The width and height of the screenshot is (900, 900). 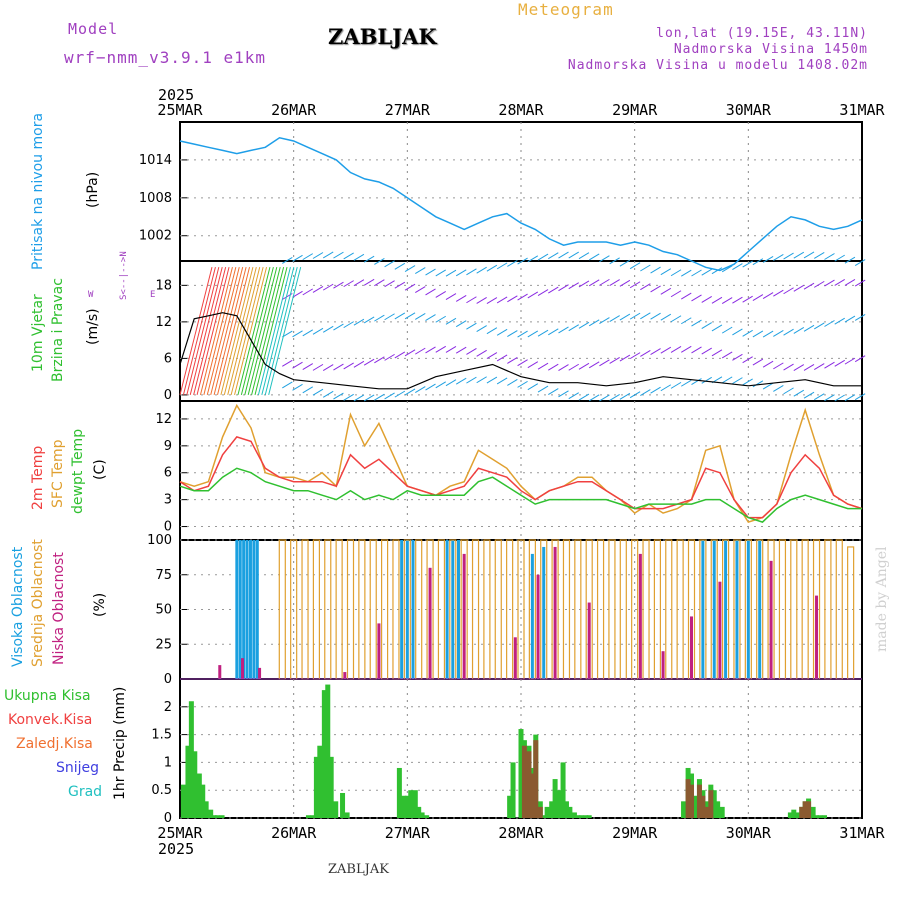 I want to click on y-tick-label: 100, so click(x=159, y=540).